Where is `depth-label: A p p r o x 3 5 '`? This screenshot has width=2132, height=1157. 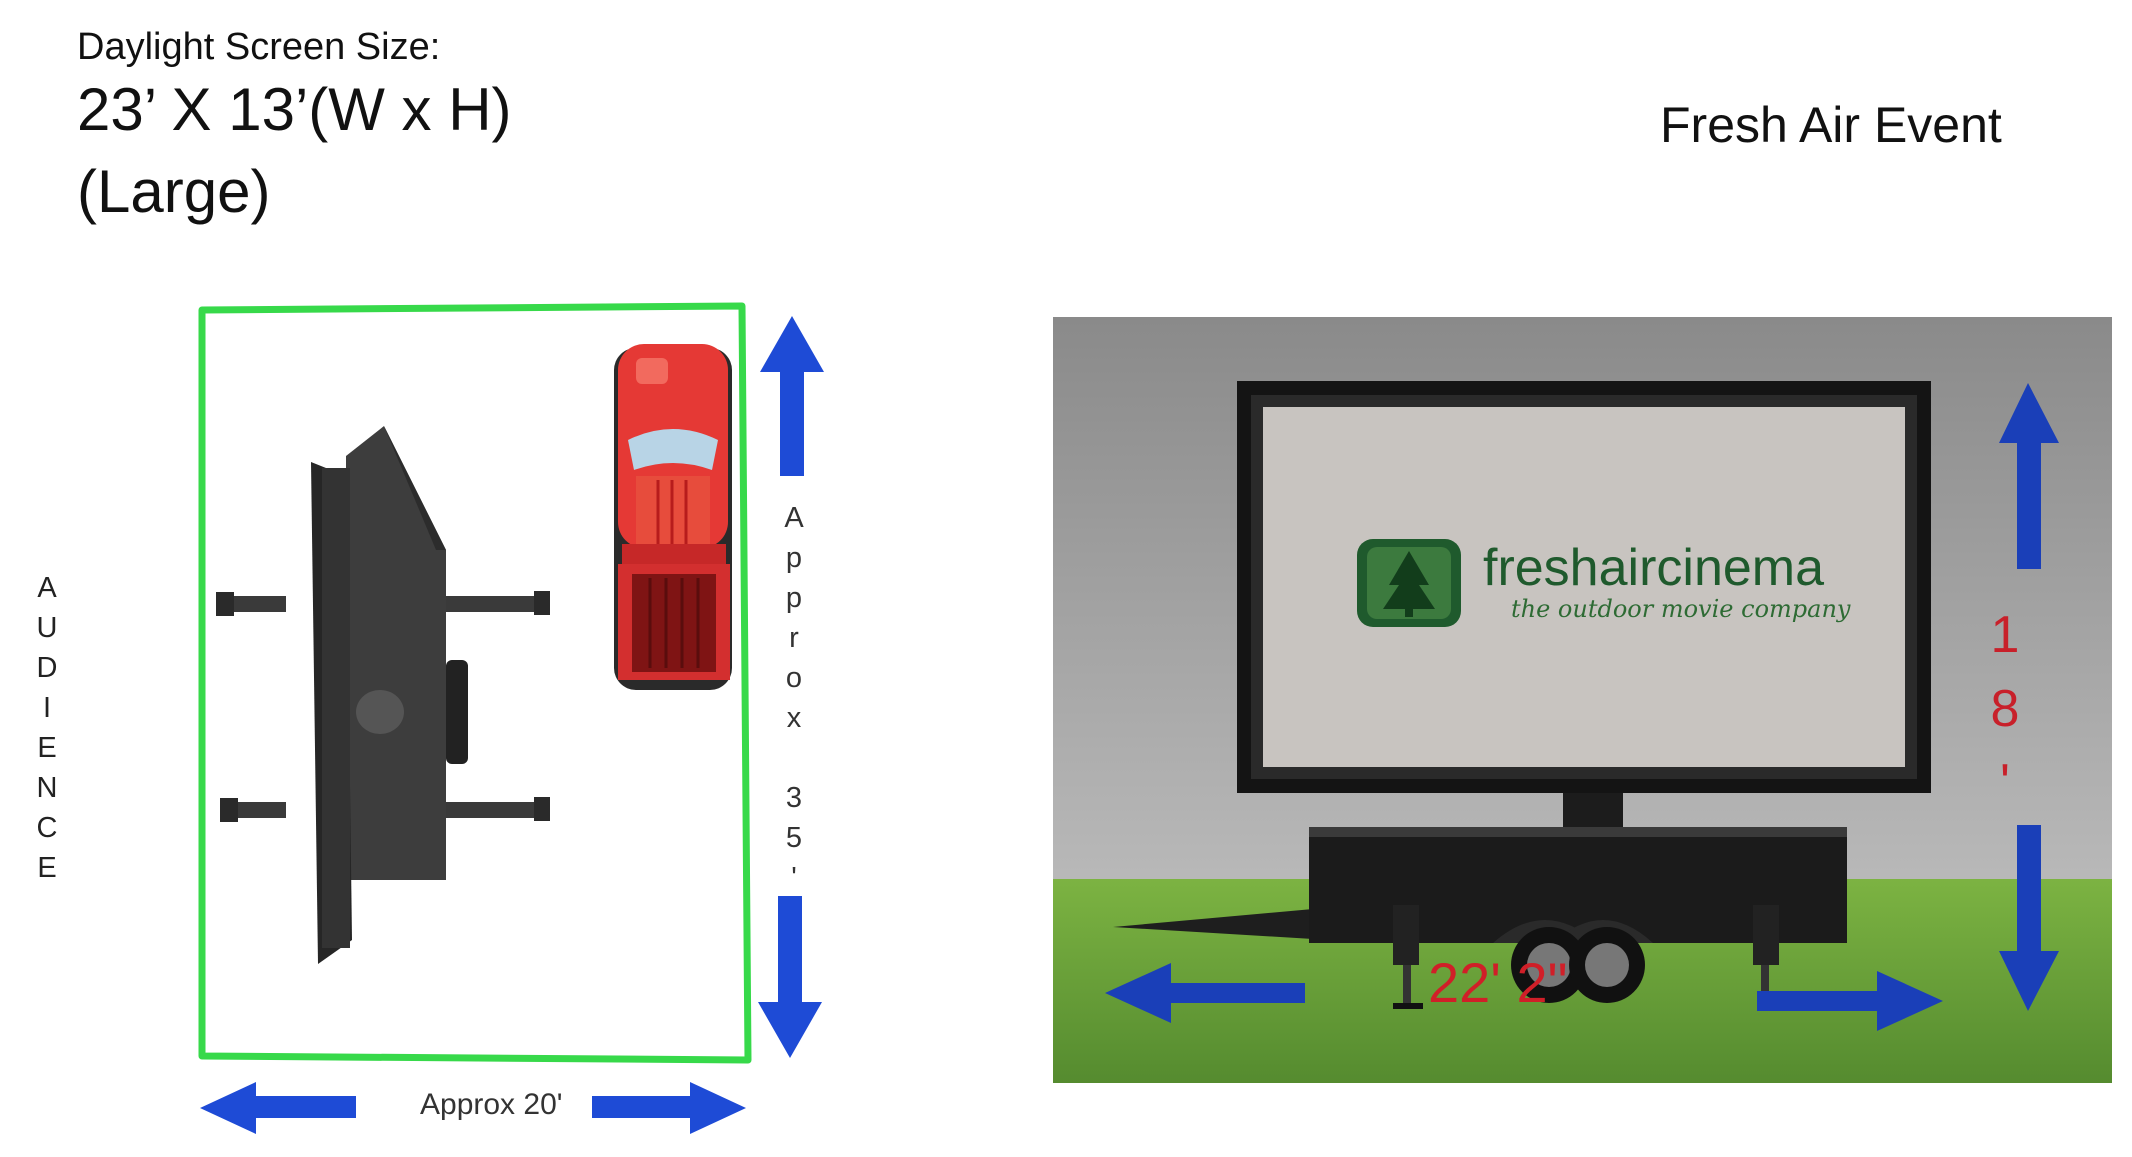 depth-label: A p p r o x 3 5 ' is located at coordinates (794, 698).